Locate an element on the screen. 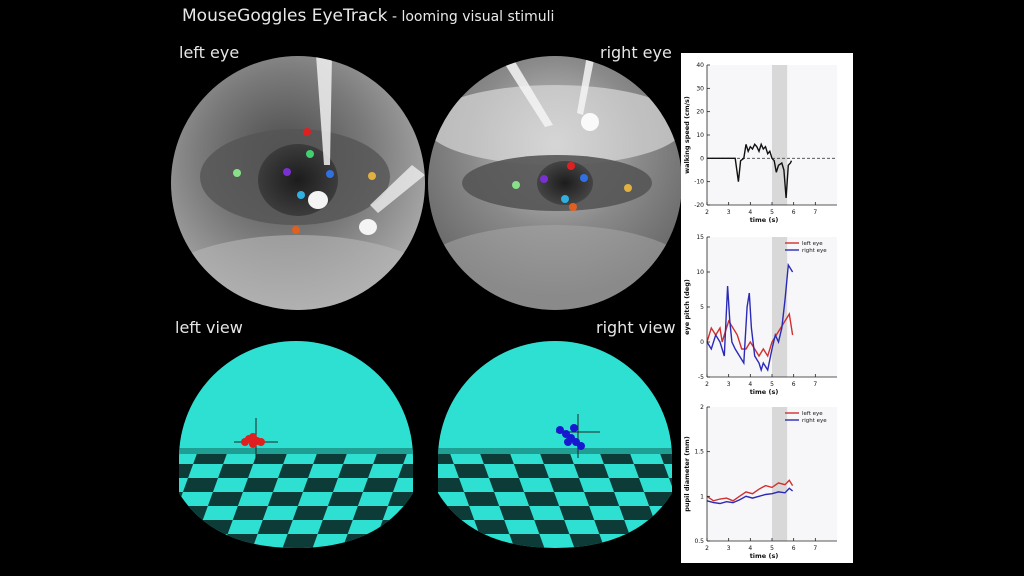  y-tick-label: -10 is located at coordinates (699, 182).